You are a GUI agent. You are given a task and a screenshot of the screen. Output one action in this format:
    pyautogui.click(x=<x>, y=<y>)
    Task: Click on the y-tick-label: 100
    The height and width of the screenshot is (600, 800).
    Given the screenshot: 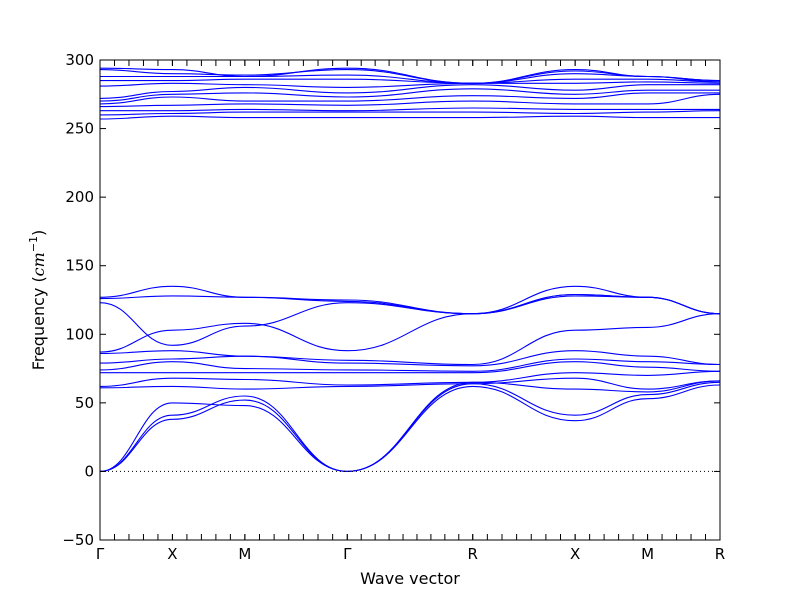 What is the action you would take?
    pyautogui.click(x=79, y=334)
    